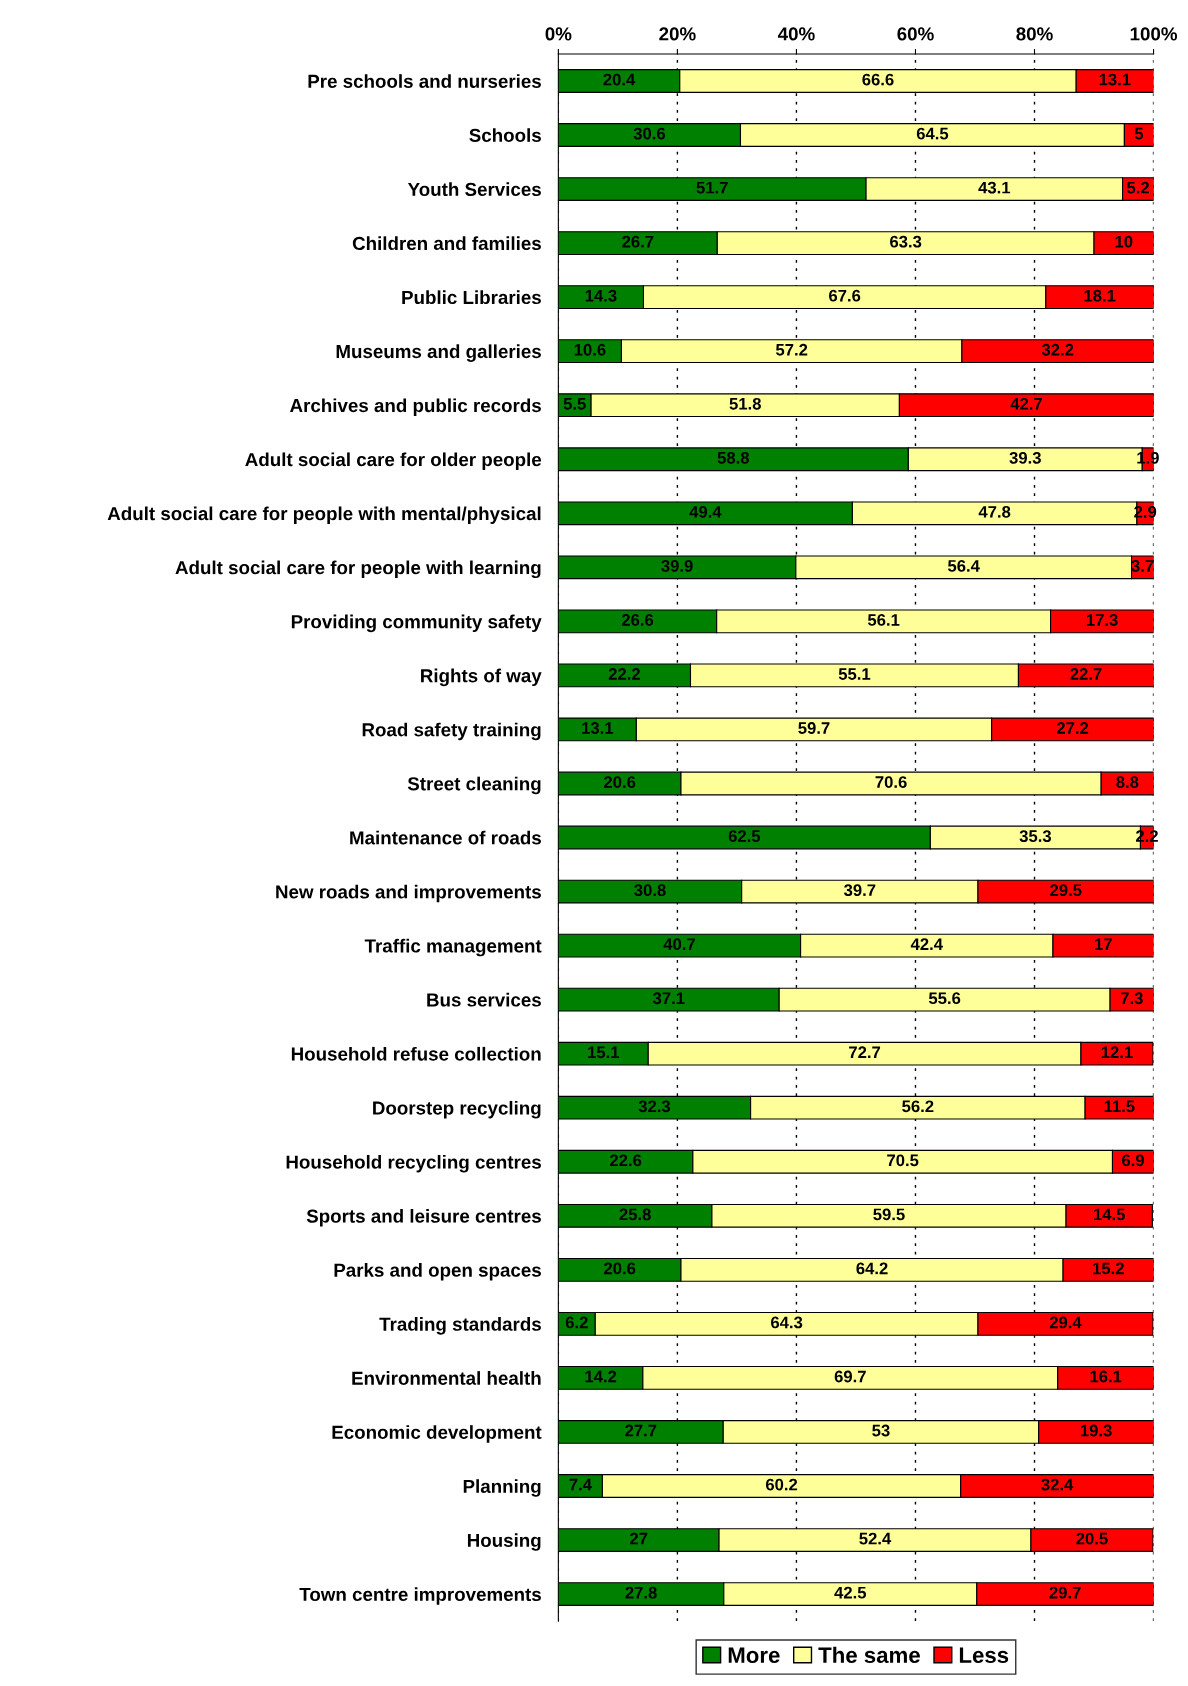 Image resolution: width=1188 pixels, height=1686 pixels. I want to click on y-tick-label: Environmental health, so click(446, 1378).